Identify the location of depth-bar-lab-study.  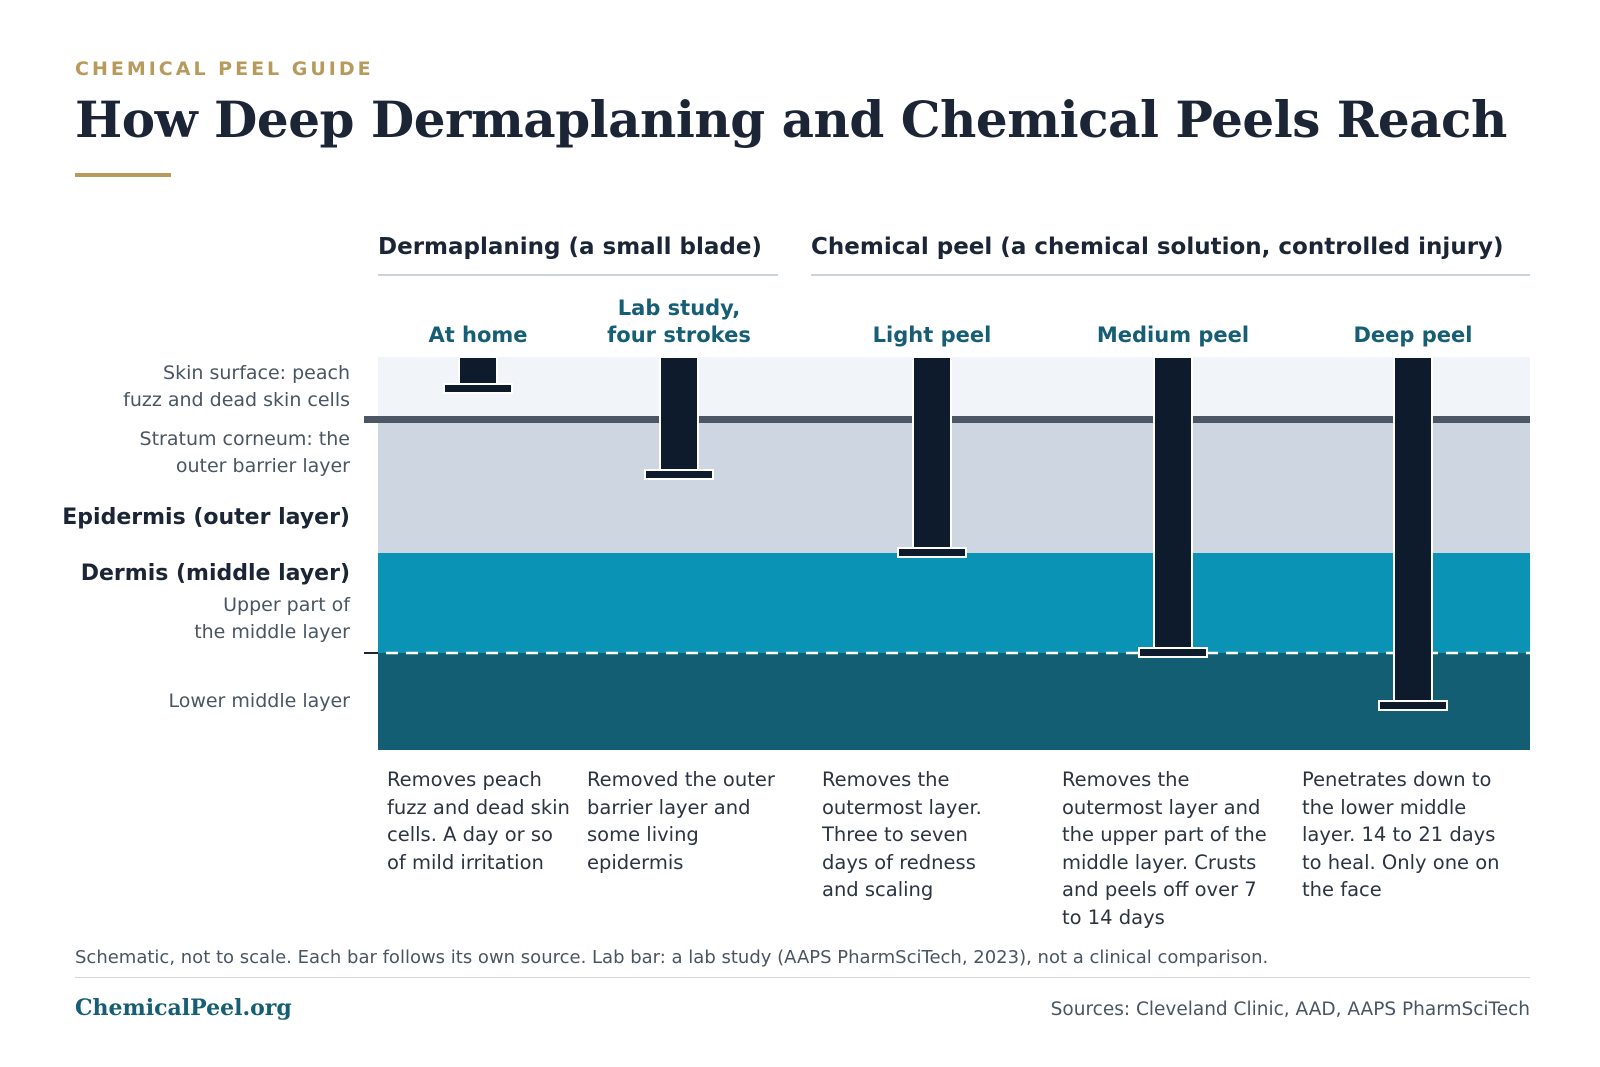
(679, 415).